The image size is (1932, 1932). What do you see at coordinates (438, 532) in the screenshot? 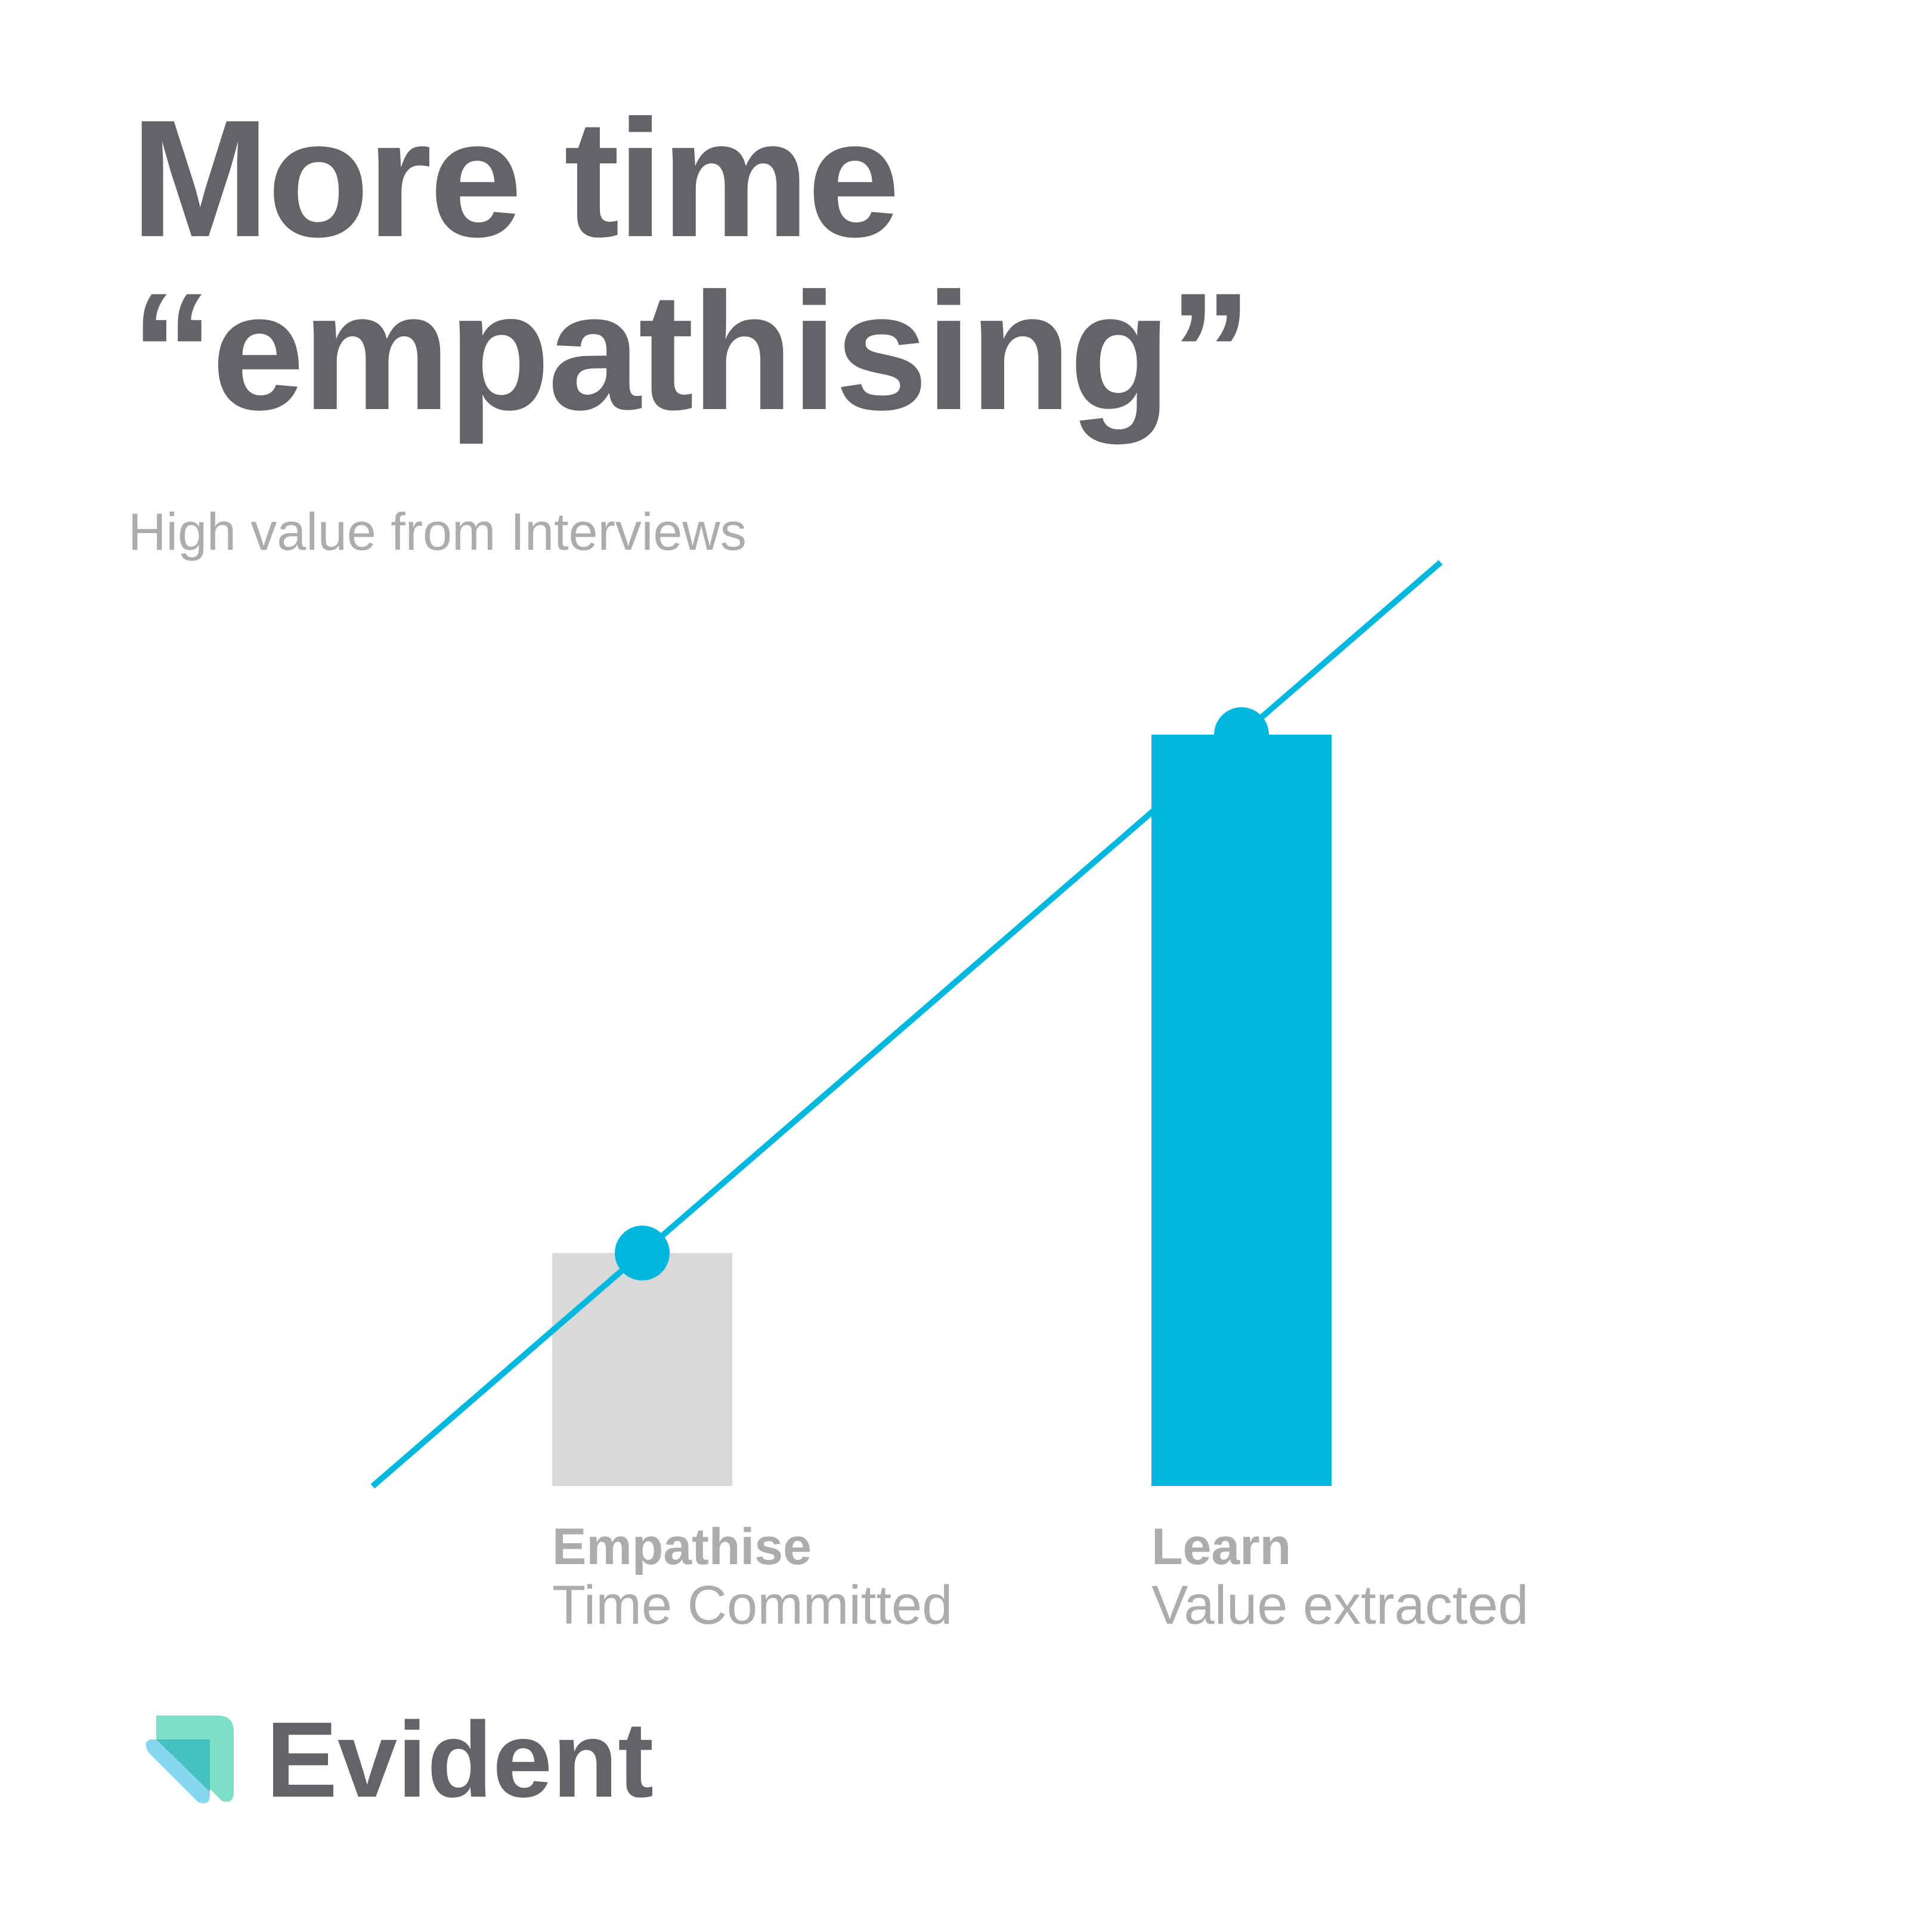
I see `subtitle: High value from Interviews` at bounding box center [438, 532].